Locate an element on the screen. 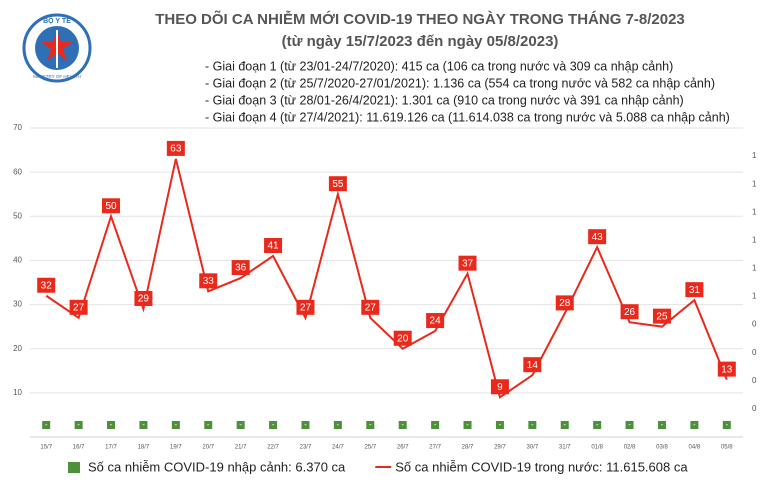  x-tick-label: 02/8 is located at coordinates (630, 448).